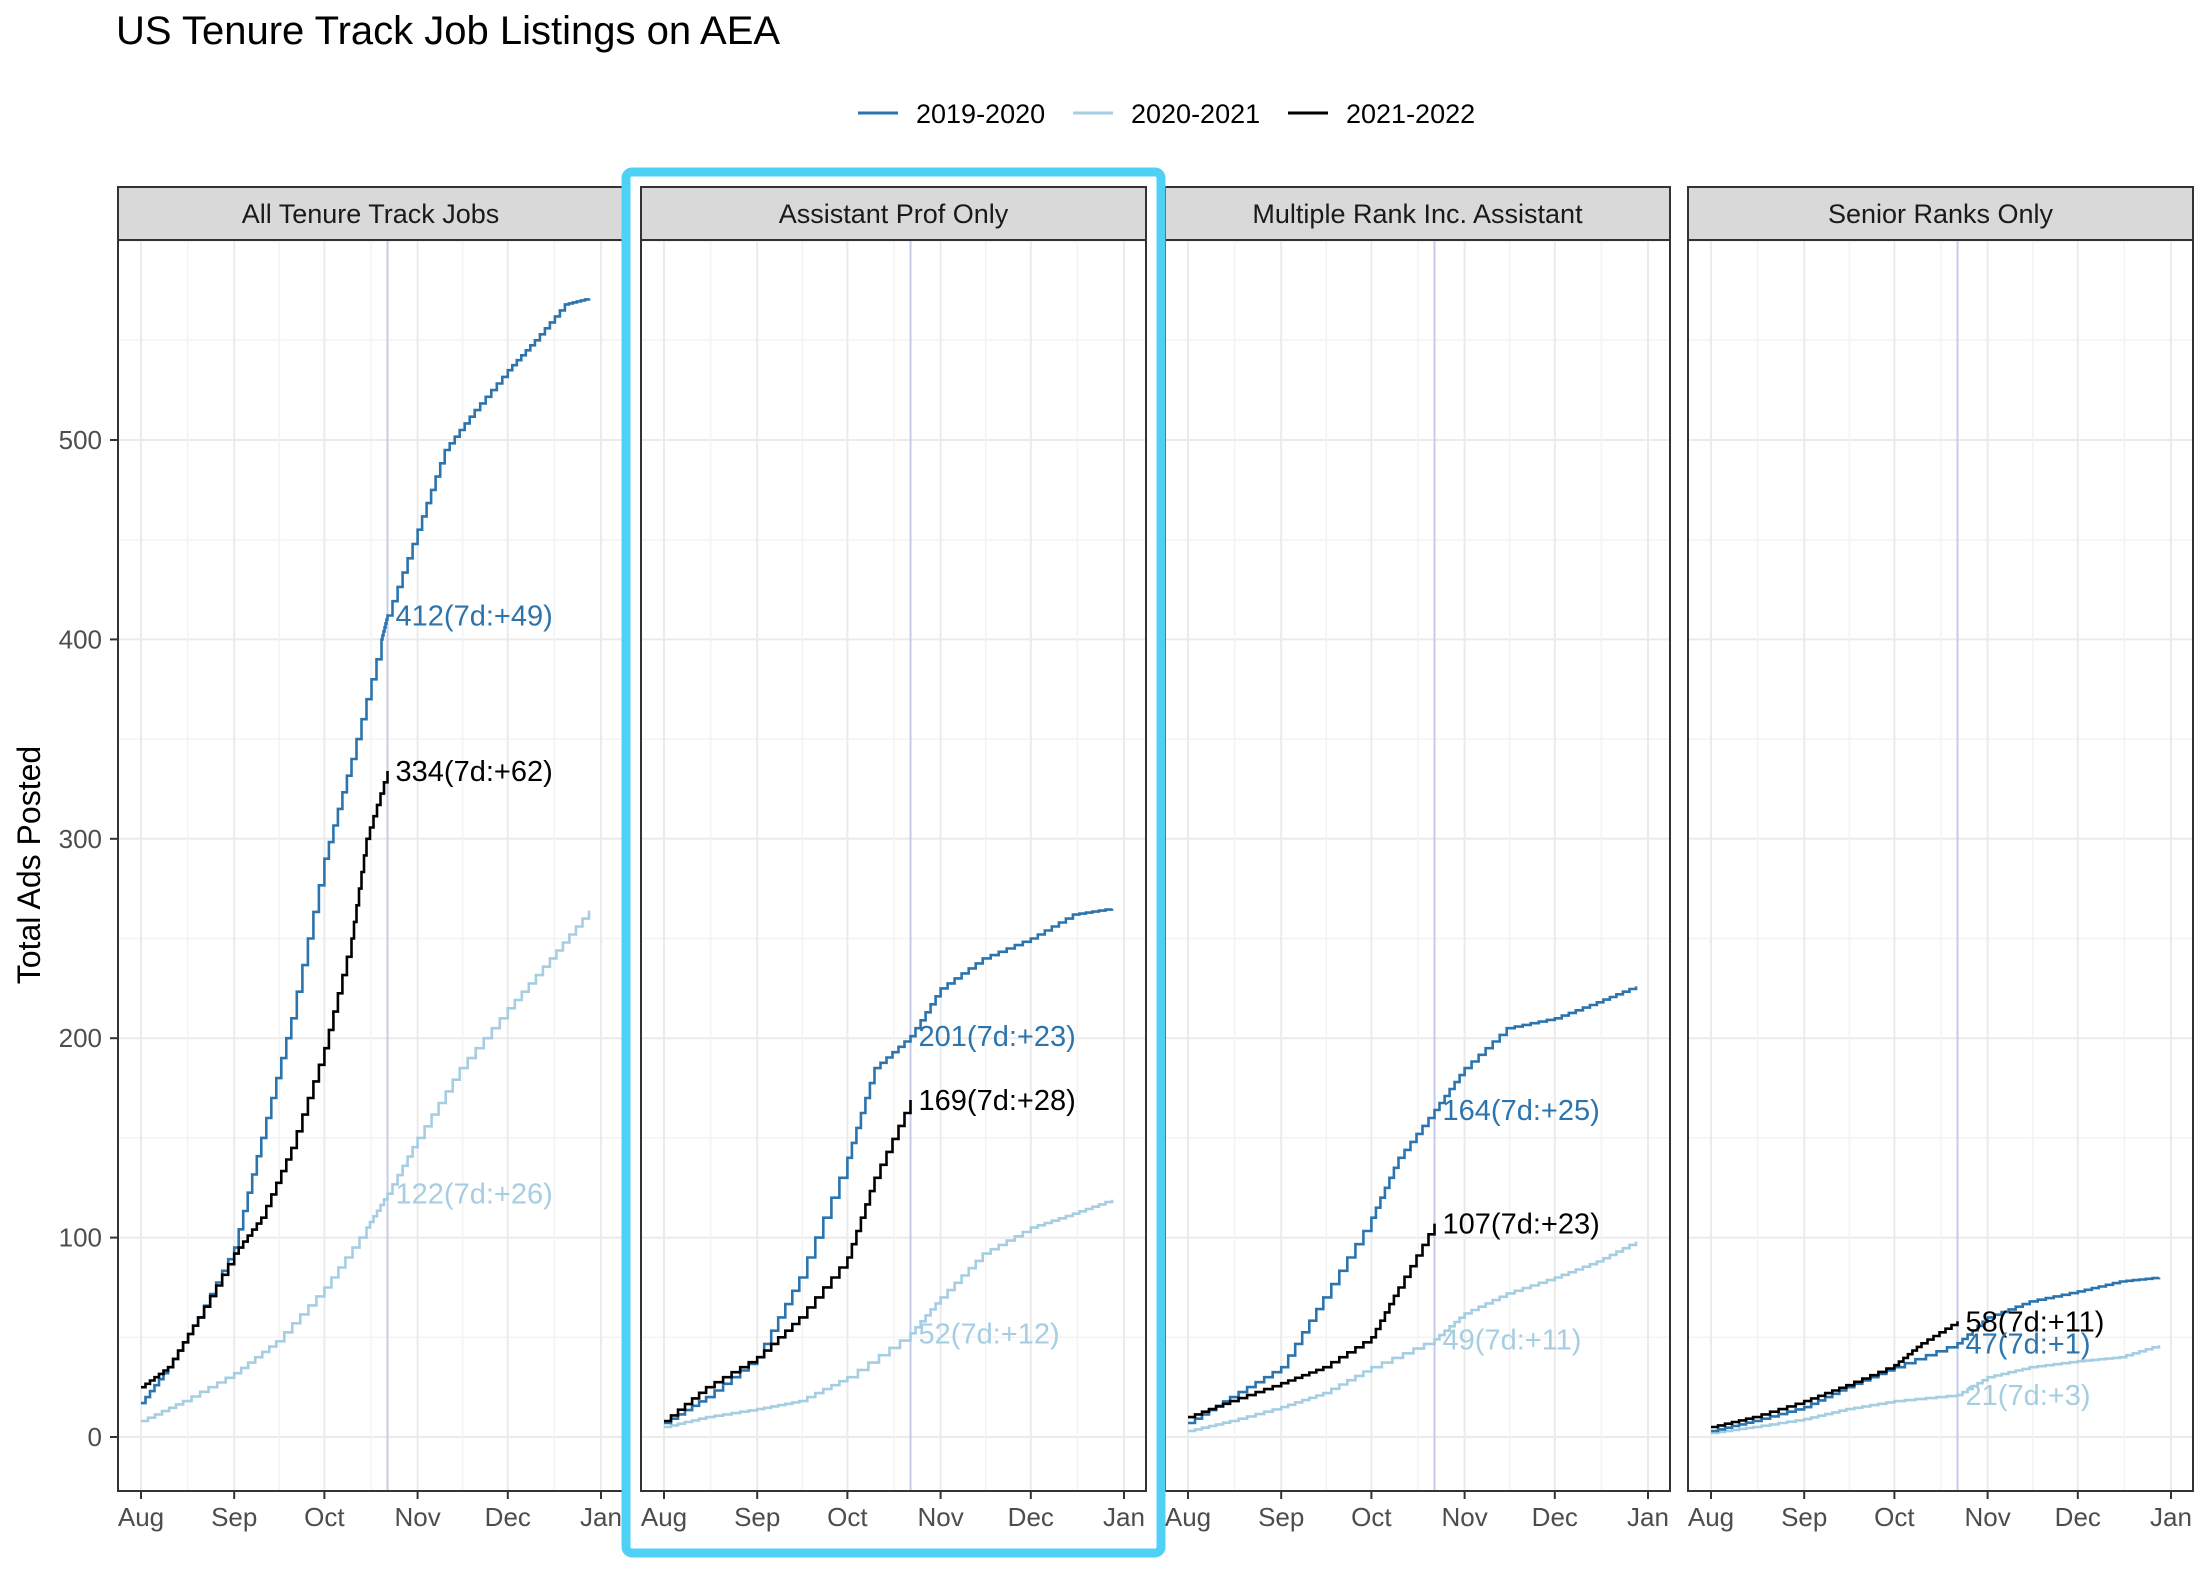 The image size is (2204, 1572). I want to click on data-label: 58(7d:+11), so click(2035, 1322).